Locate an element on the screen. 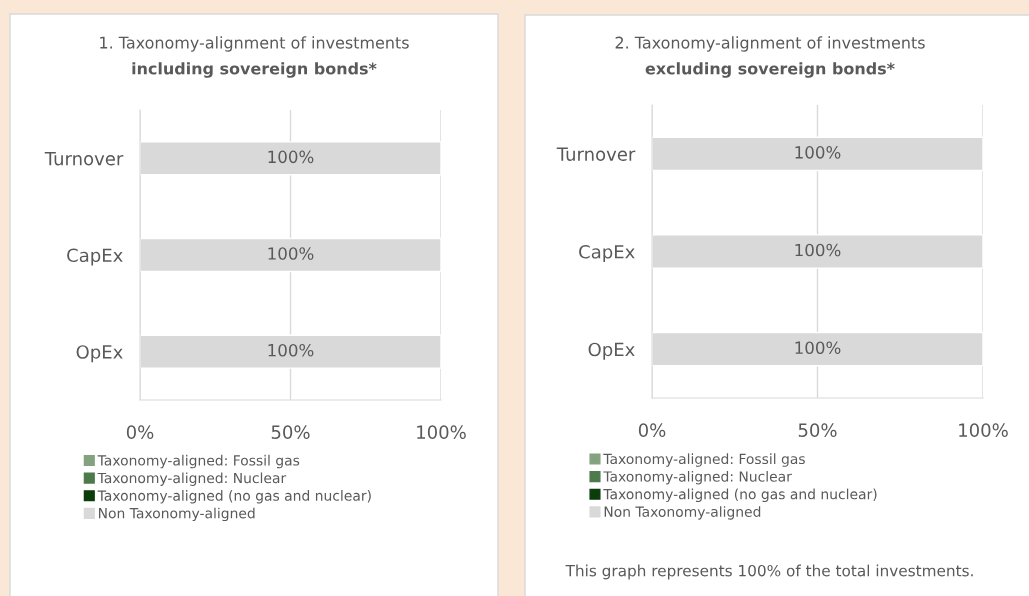 The width and height of the screenshot is (1029, 596). chart-subtitle: including sovereign bonds* is located at coordinates (254, 70).